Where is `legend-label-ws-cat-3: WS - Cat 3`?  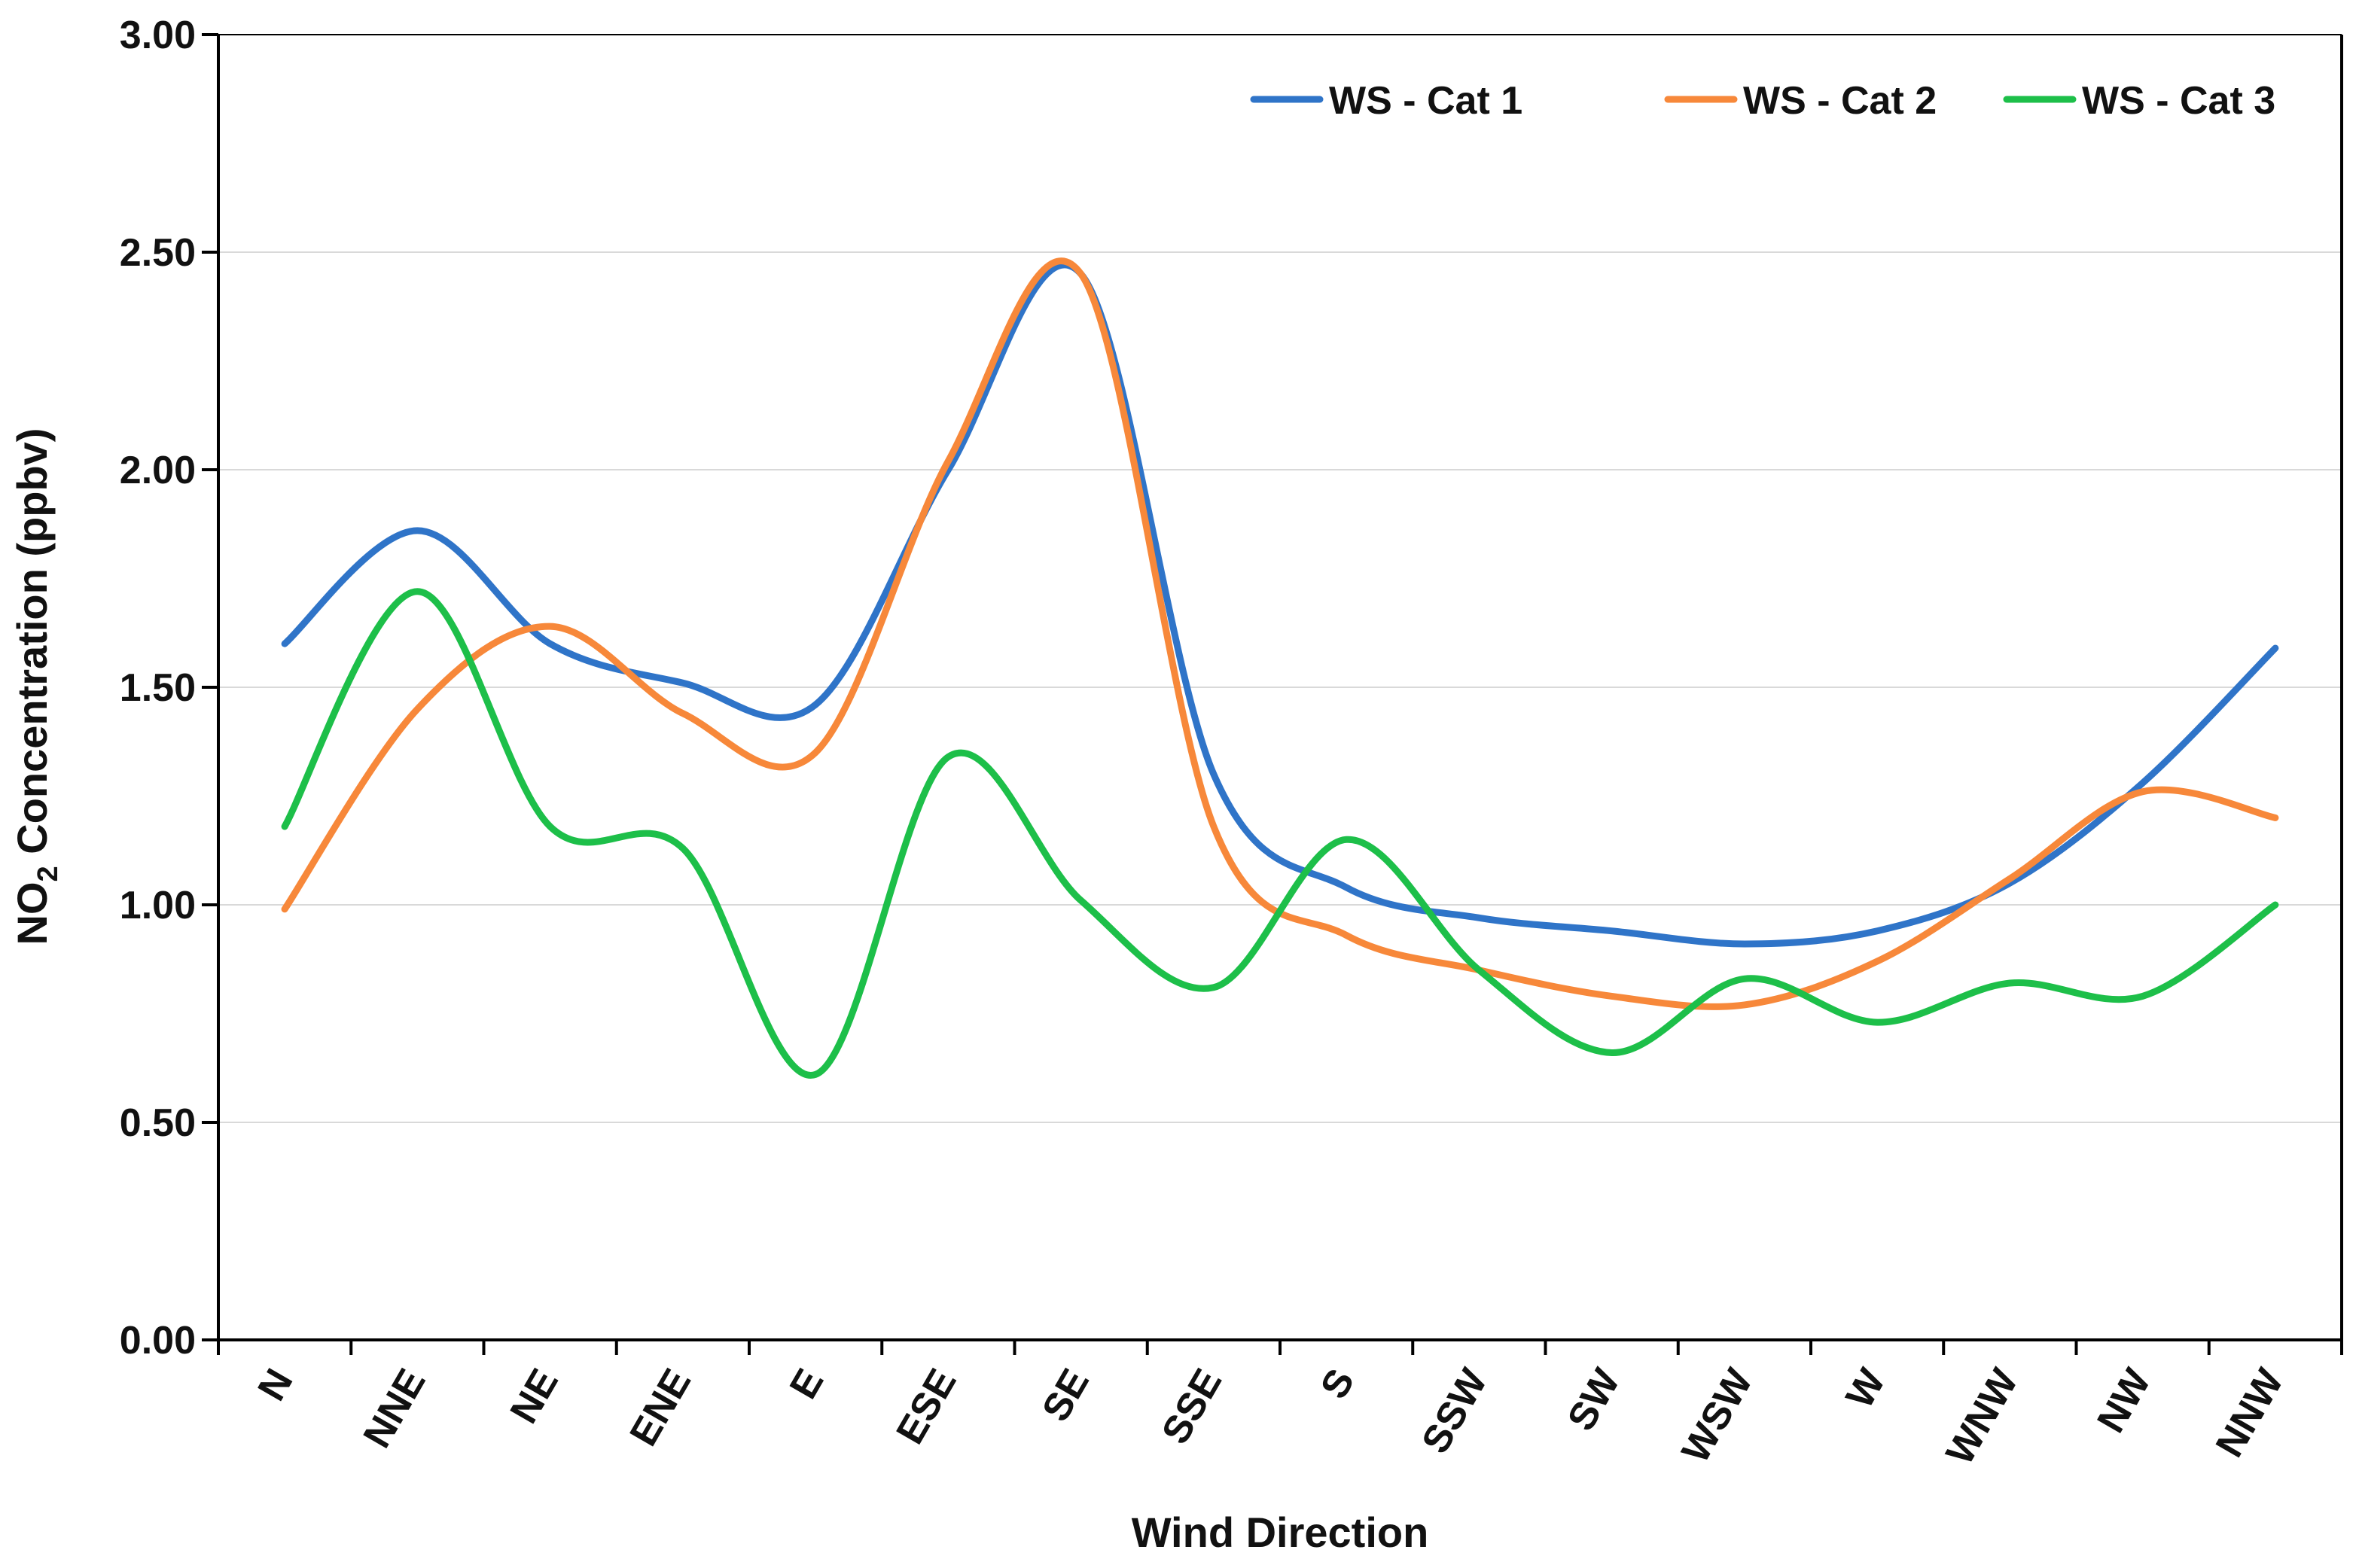
legend-label-ws-cat-3: WS - Cat 3 is located at coordinates (2178, 101).